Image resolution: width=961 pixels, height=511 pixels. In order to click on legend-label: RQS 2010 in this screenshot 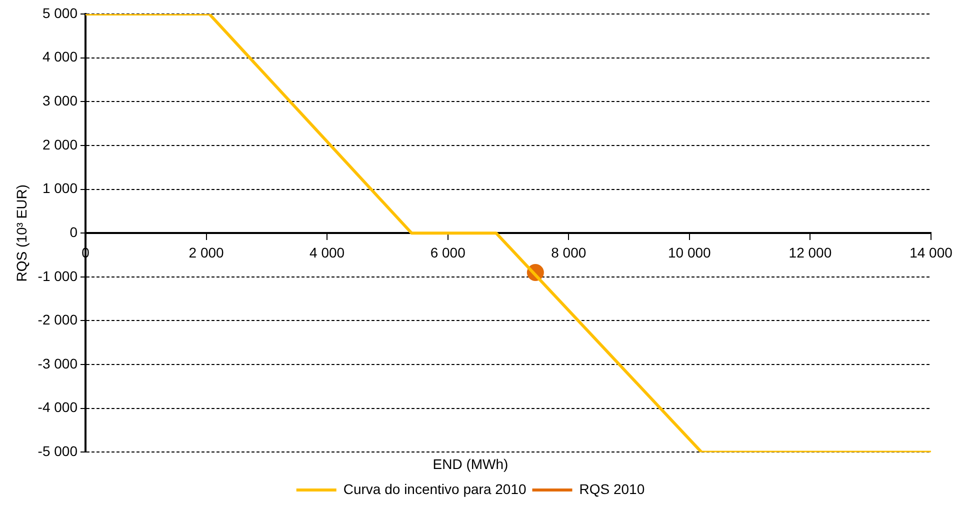, I will do `click(612, 488)`.